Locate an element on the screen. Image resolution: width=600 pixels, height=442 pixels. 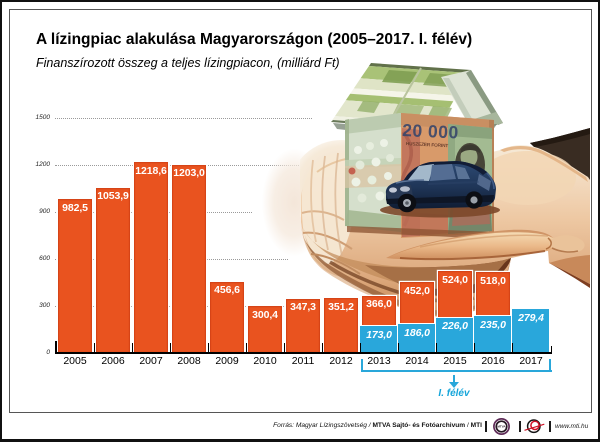
svg-text: HUSZEZER FORINT is located at coordinates (427, 144).